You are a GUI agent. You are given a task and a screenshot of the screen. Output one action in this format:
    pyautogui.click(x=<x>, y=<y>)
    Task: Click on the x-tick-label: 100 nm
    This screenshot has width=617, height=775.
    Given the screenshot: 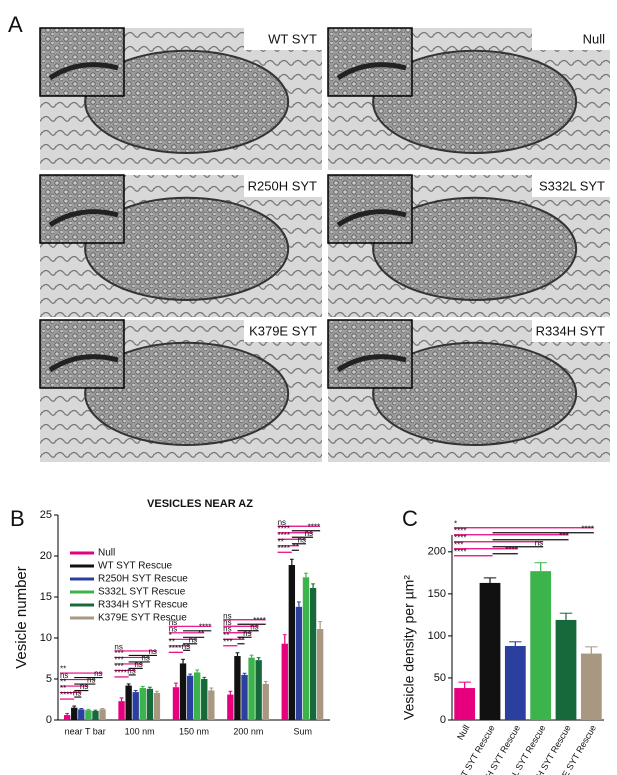 What is the action you would take?
    pyautogui.click(x=140, y=731)
    